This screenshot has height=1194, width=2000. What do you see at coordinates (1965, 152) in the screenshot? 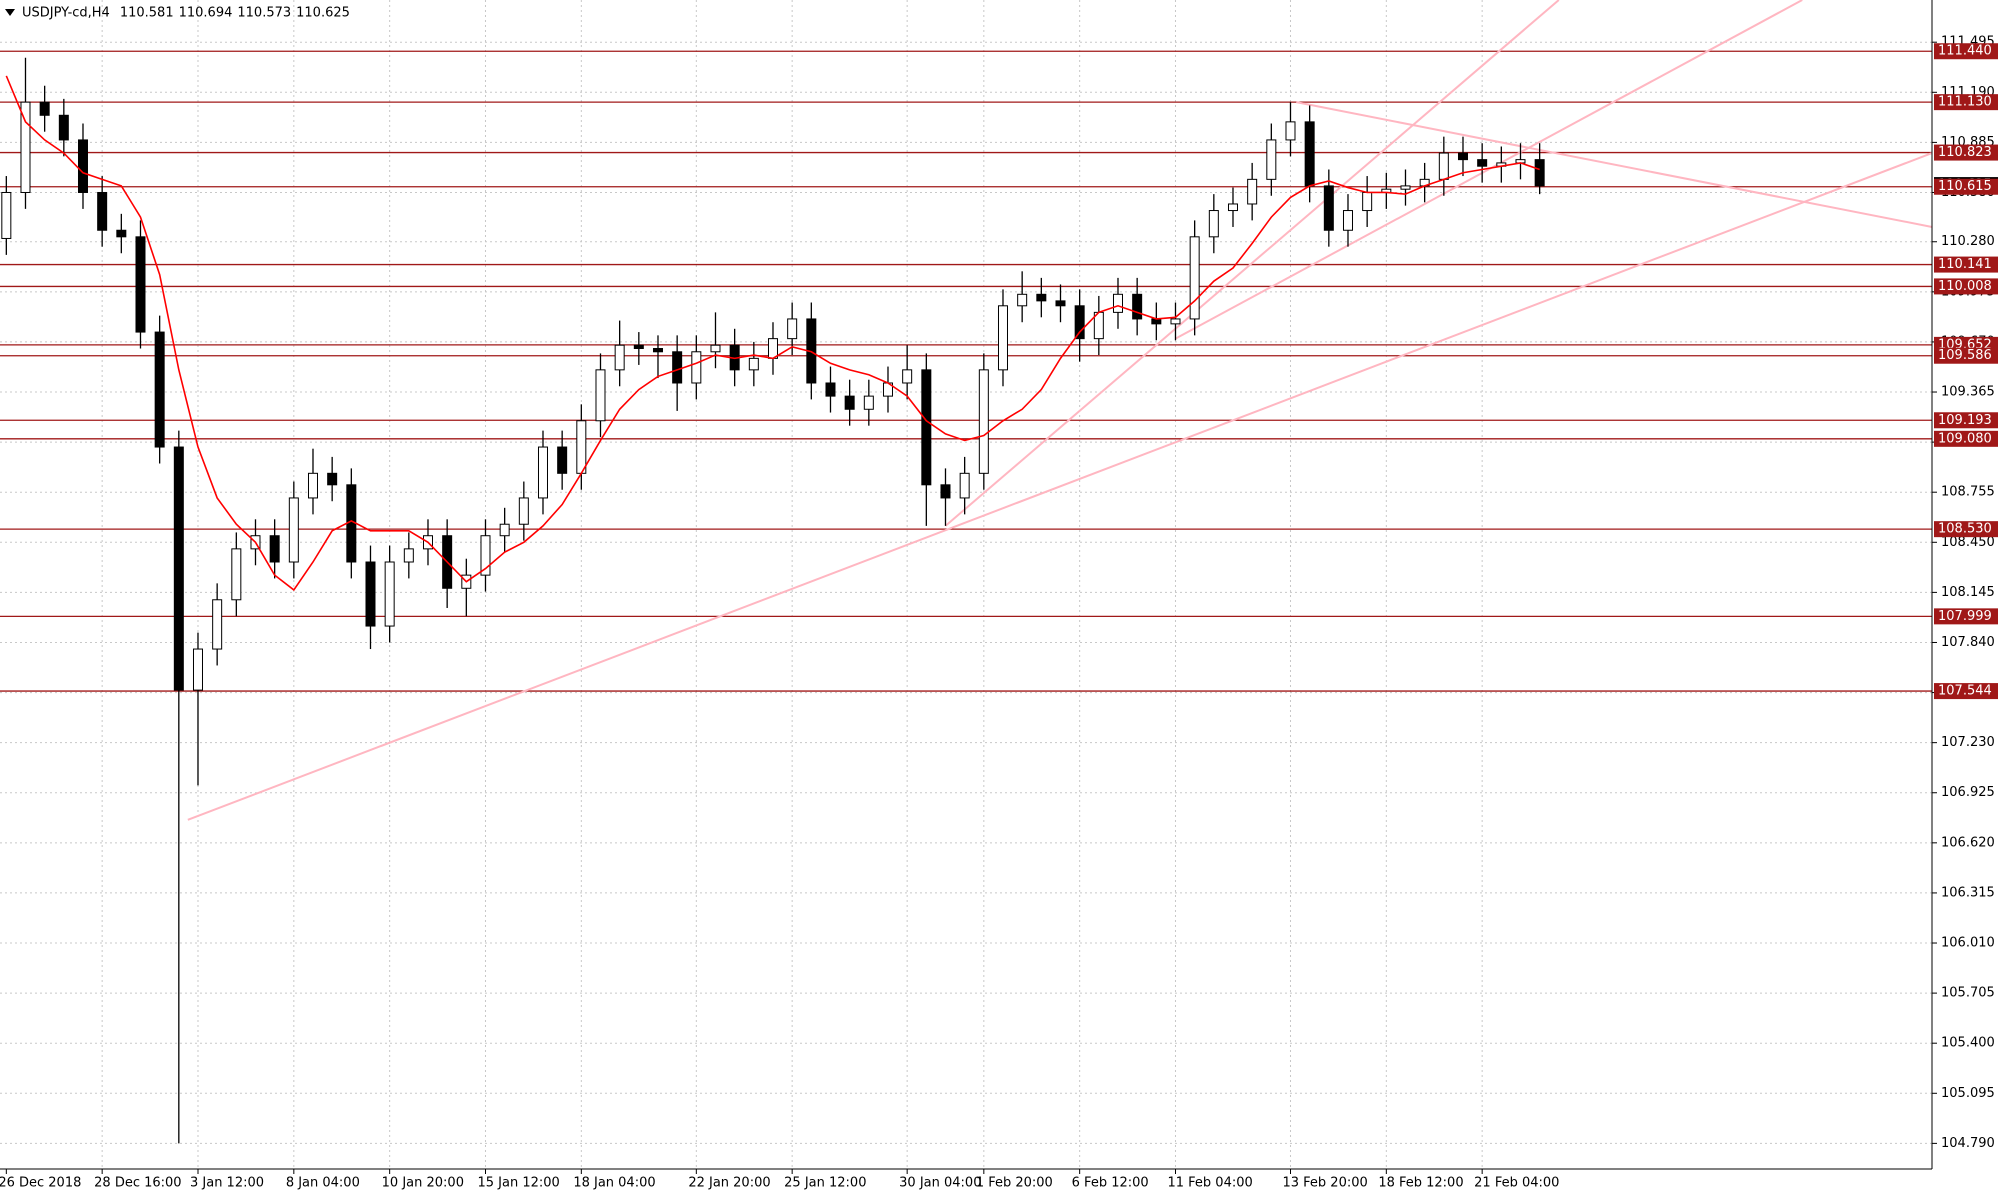
I see `level-label: 110.823` at bounding box center [1965, 152].